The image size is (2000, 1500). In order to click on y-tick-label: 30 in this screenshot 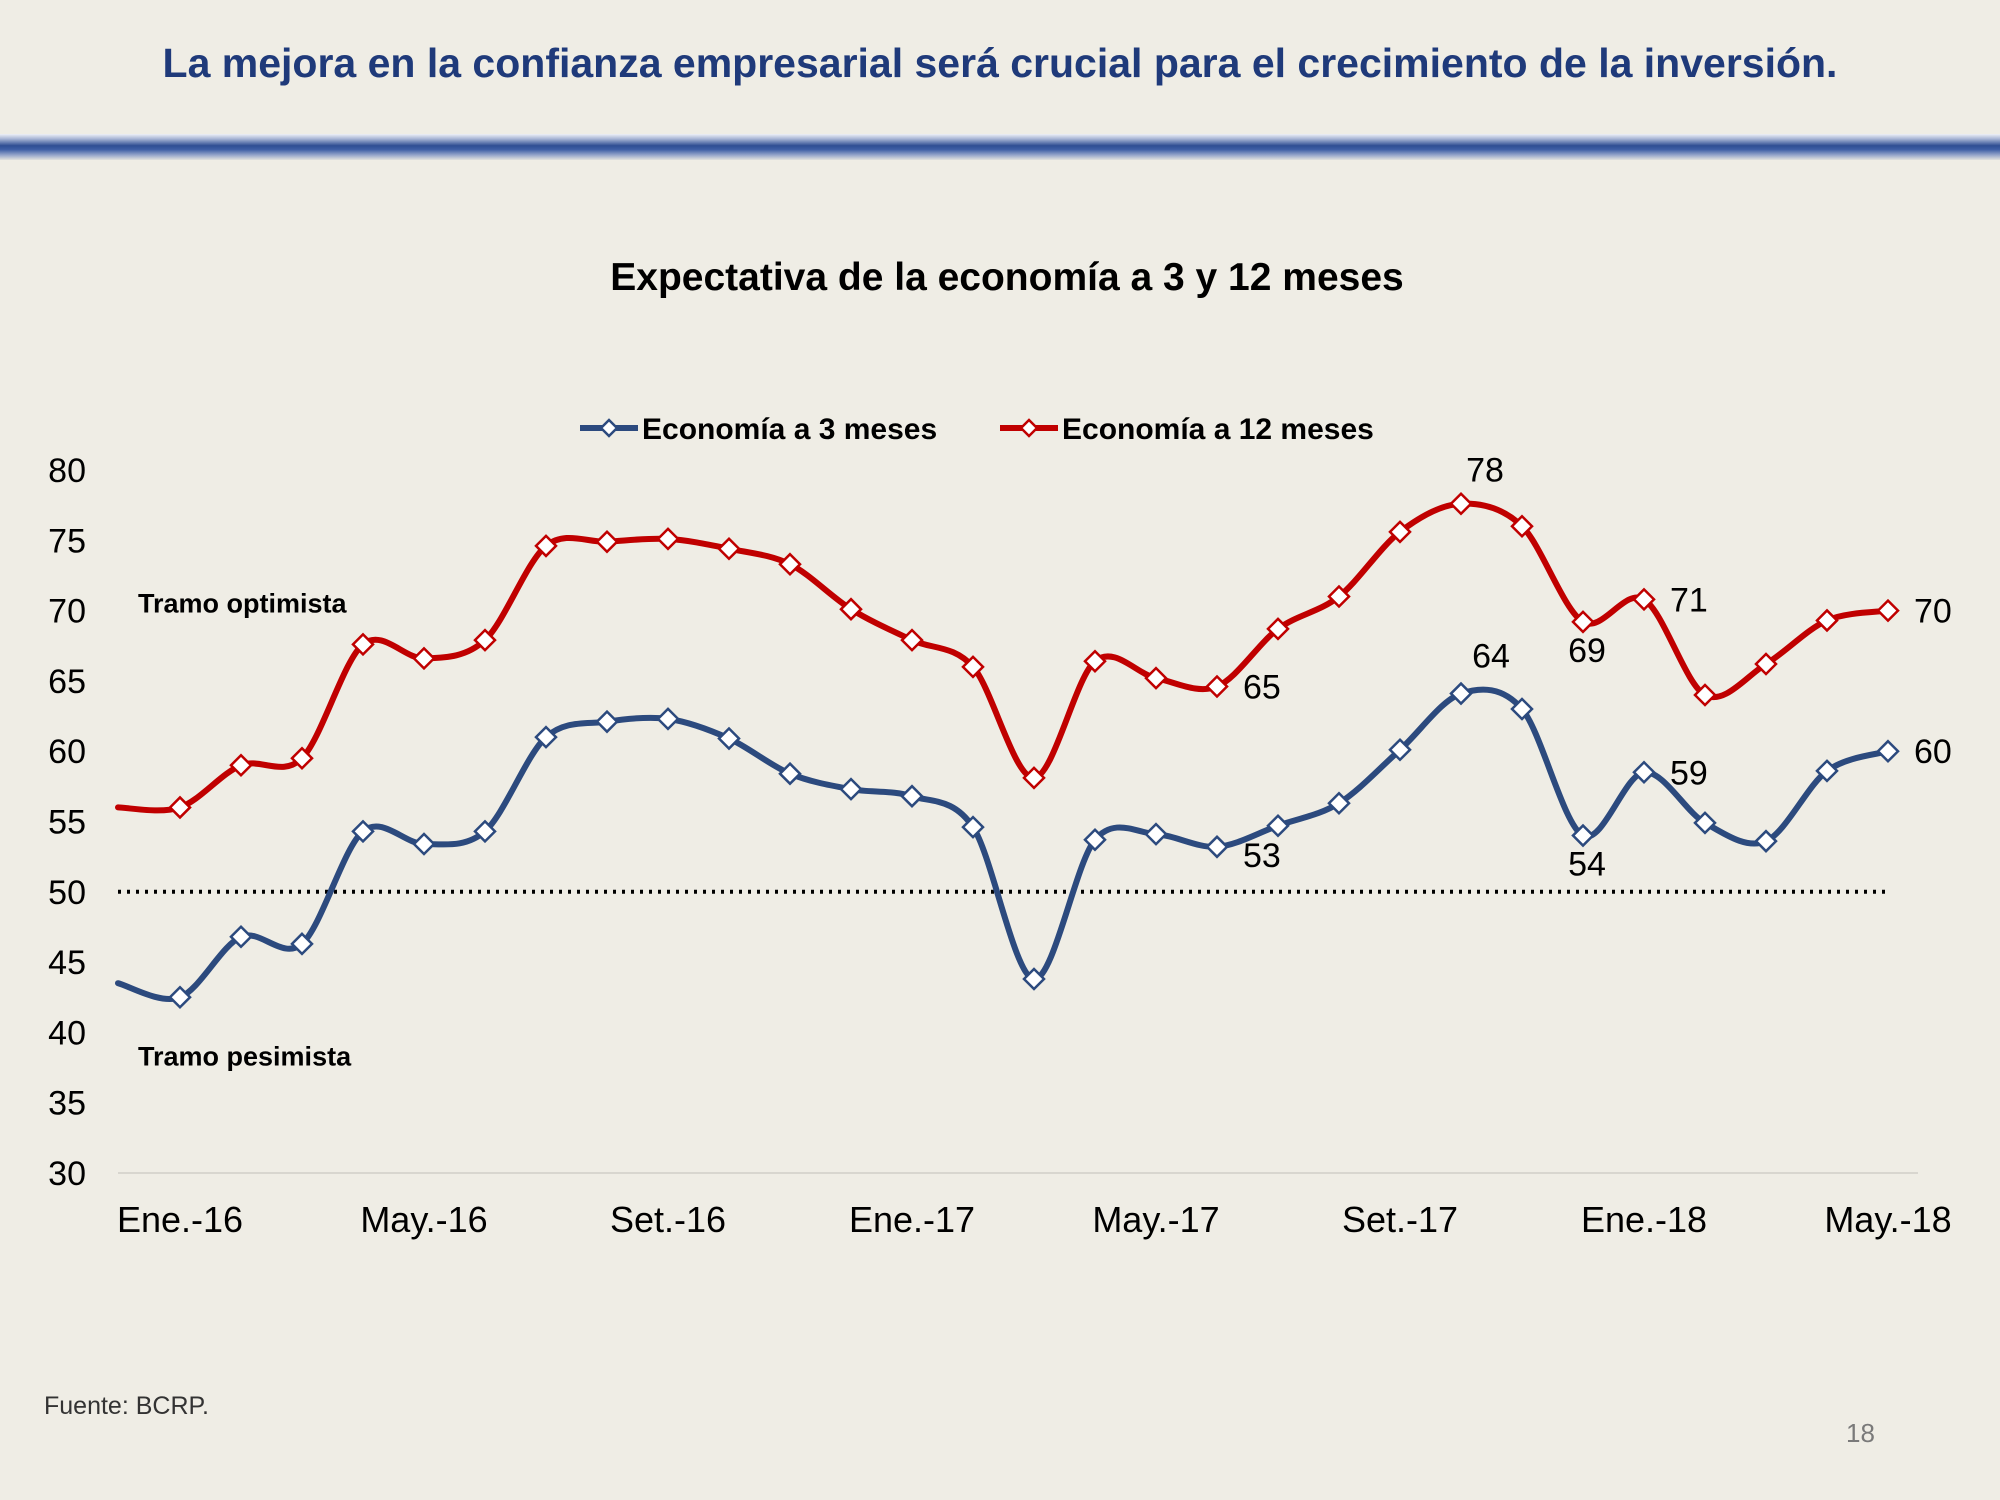, I will do `click(67, 1174)`.